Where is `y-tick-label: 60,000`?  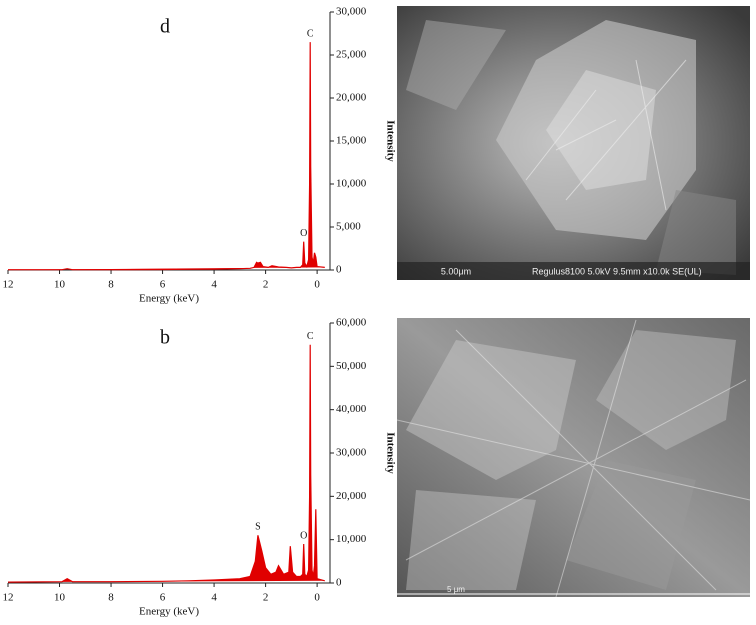
y-tick-label: 60,000 is located at coordinates (351, 323).